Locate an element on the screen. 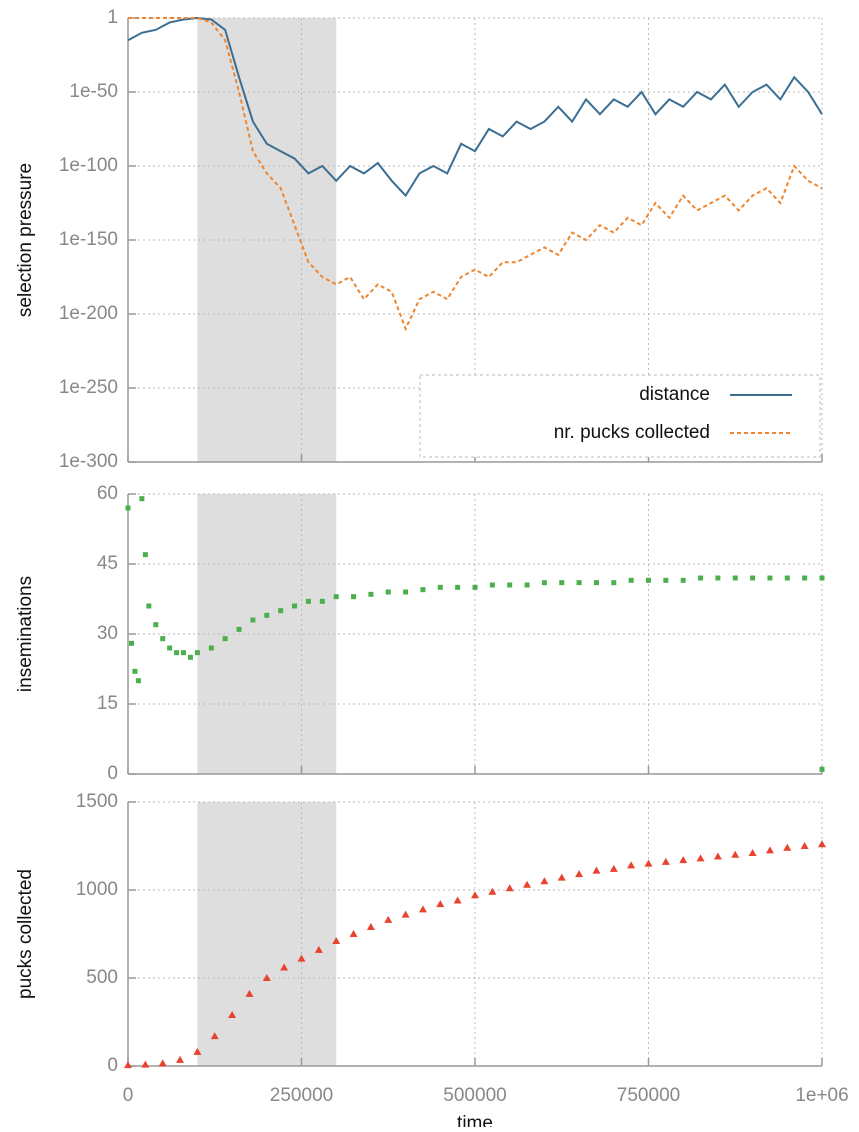 The image size is (859, 1132). y-tick-label: 500 is located at coordinates (102, 977).